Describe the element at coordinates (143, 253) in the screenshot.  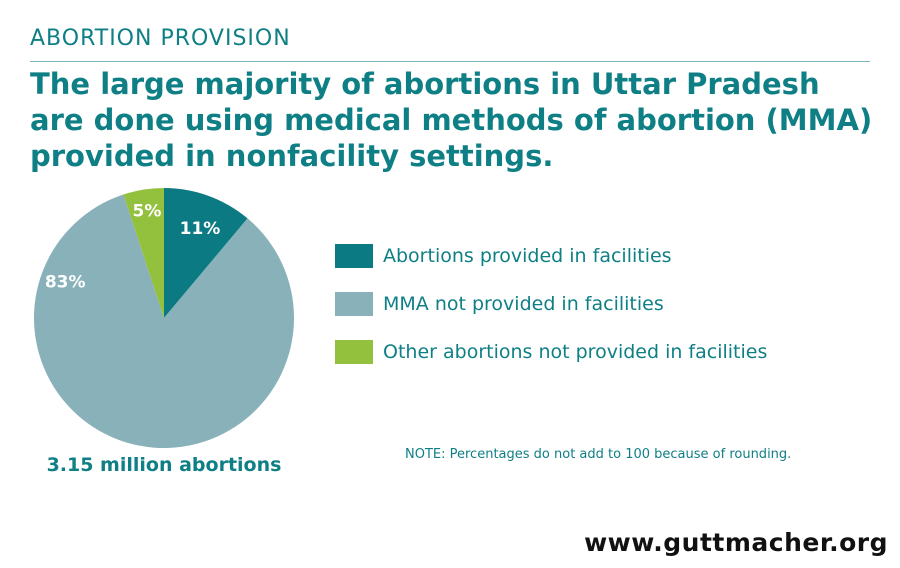
I see `pie-slice-other` at that location.